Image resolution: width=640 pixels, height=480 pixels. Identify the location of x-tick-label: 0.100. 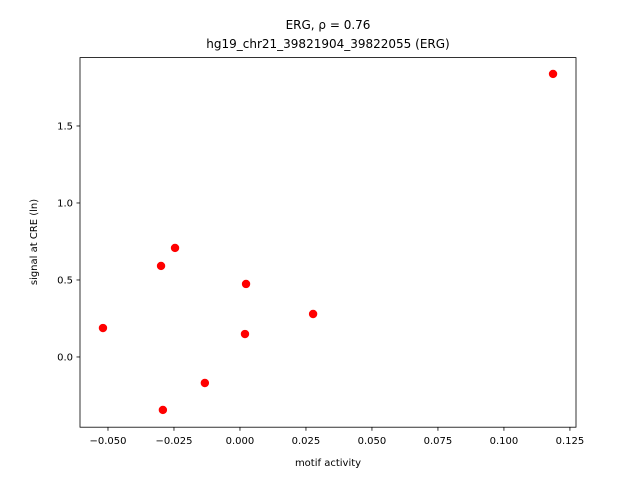
(504, 441).